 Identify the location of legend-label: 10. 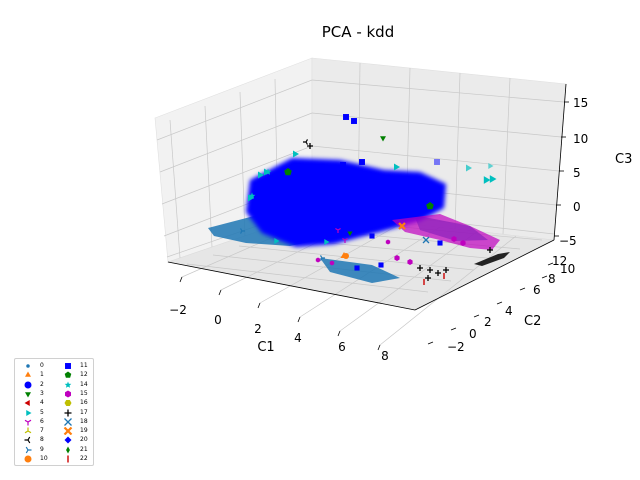
(44, 458).